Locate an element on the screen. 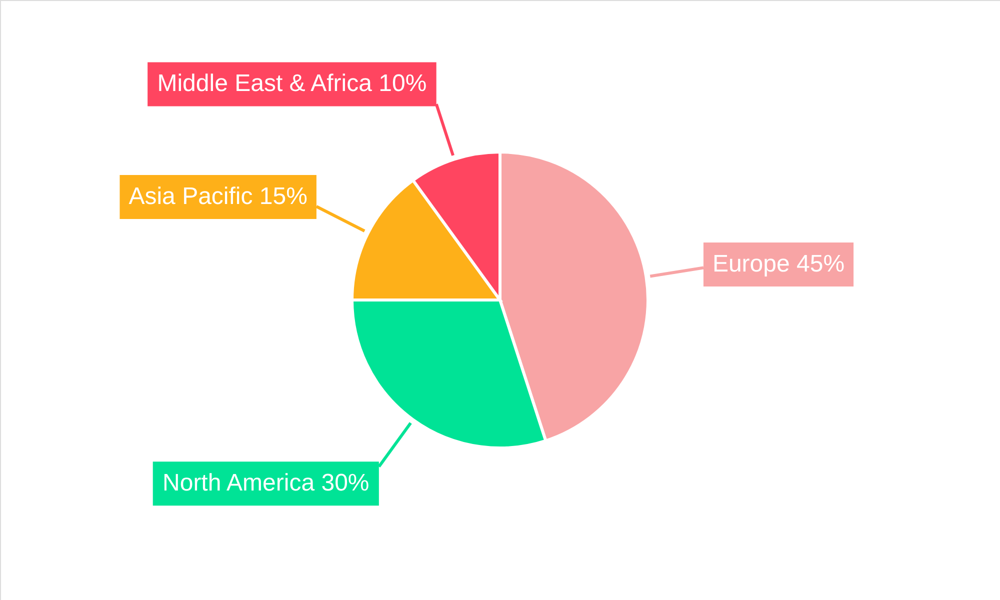 This screenshot has width=1000, height=600. slice-label: Europe 45% is located at coordinates (778, 264).